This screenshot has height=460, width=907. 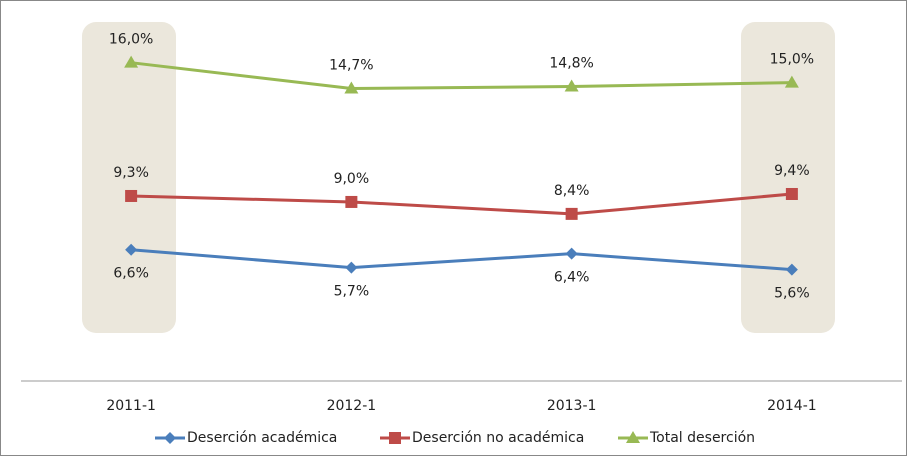 What do you see at coordinates (572, 191) in the screenshot?
I see `data-label: 8,4%` at bounding box center [572, 191].